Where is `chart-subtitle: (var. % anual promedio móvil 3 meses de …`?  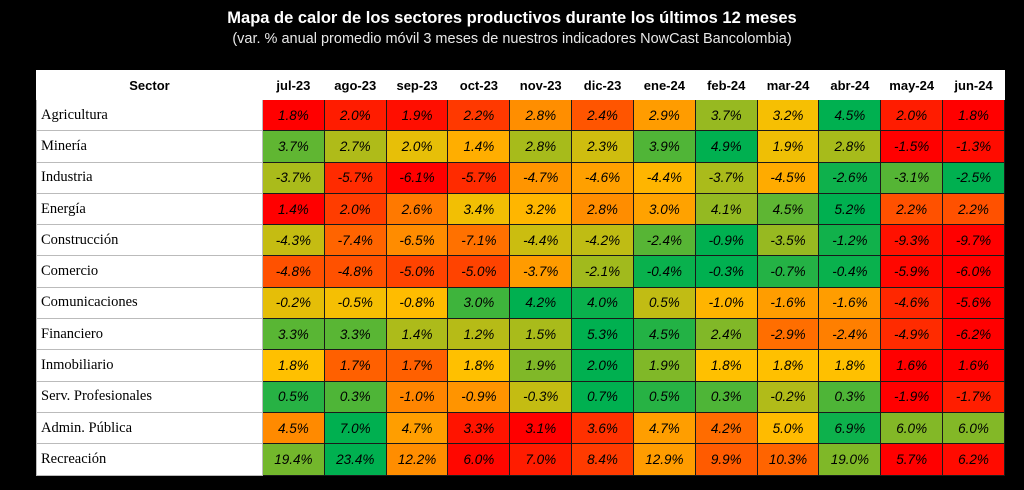
chart-subtitle: (var. % anual promedio móvil 3 meses de … is located at coordinates (512, 39).